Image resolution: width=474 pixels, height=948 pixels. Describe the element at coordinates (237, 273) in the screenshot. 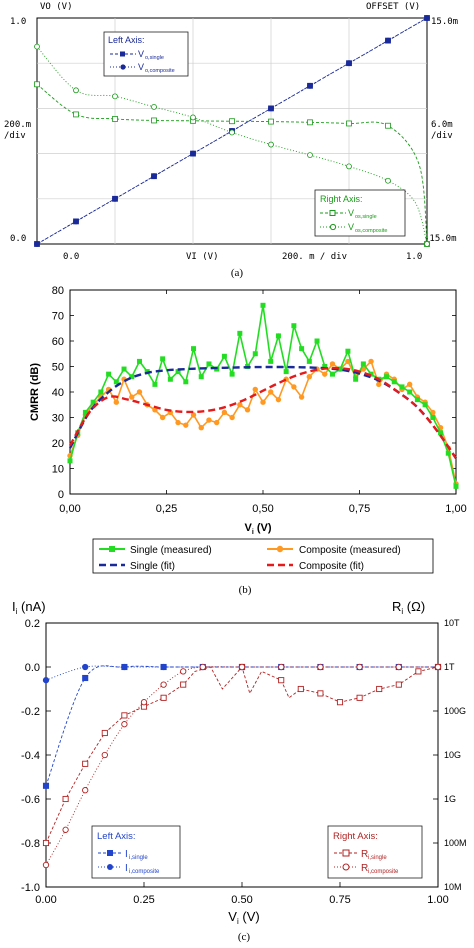

I see `panel-a-label: (a)` at that location.